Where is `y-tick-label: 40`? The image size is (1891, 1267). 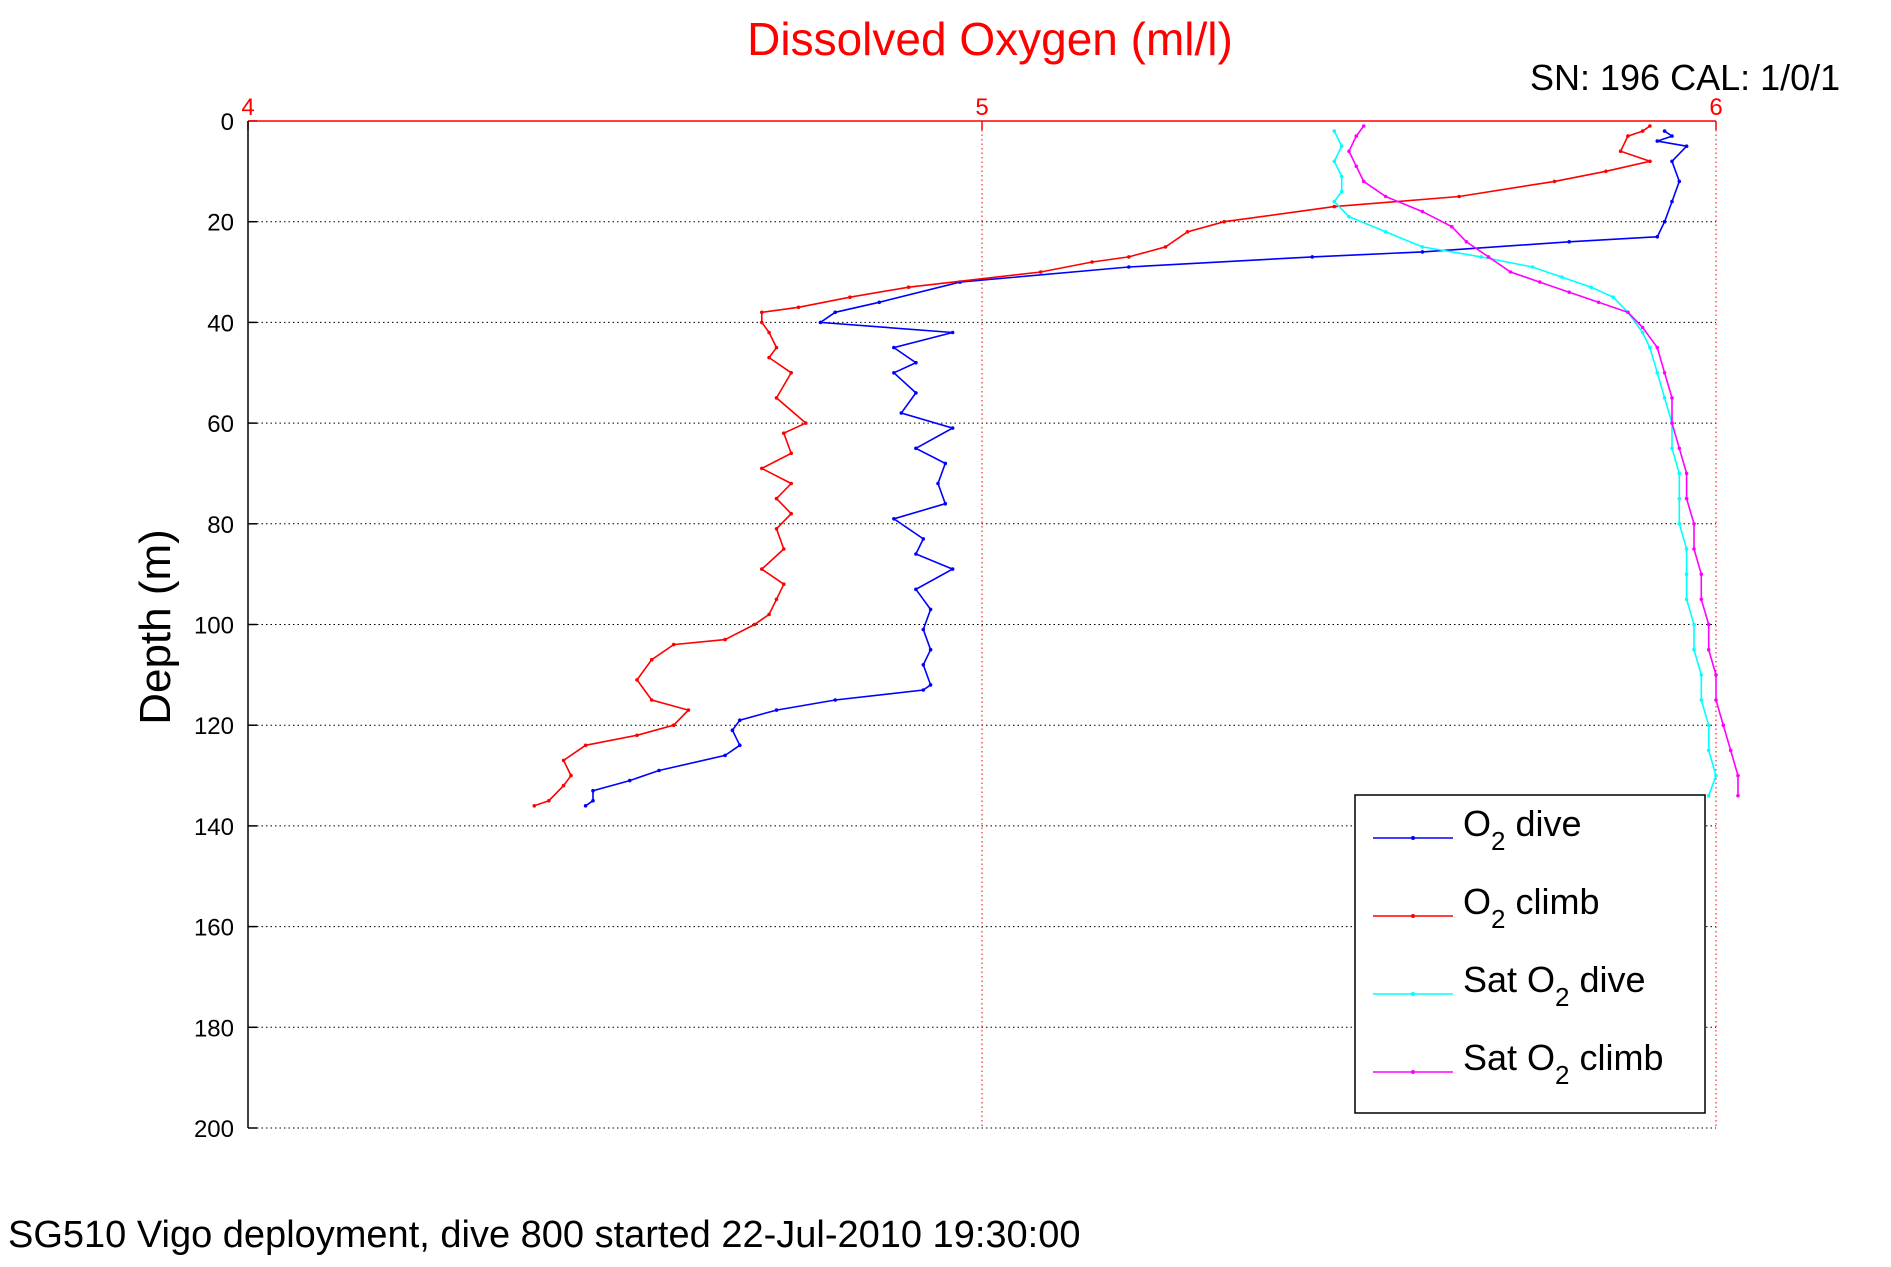
y-tick-label: 40 is located at coordinates (220, 323).